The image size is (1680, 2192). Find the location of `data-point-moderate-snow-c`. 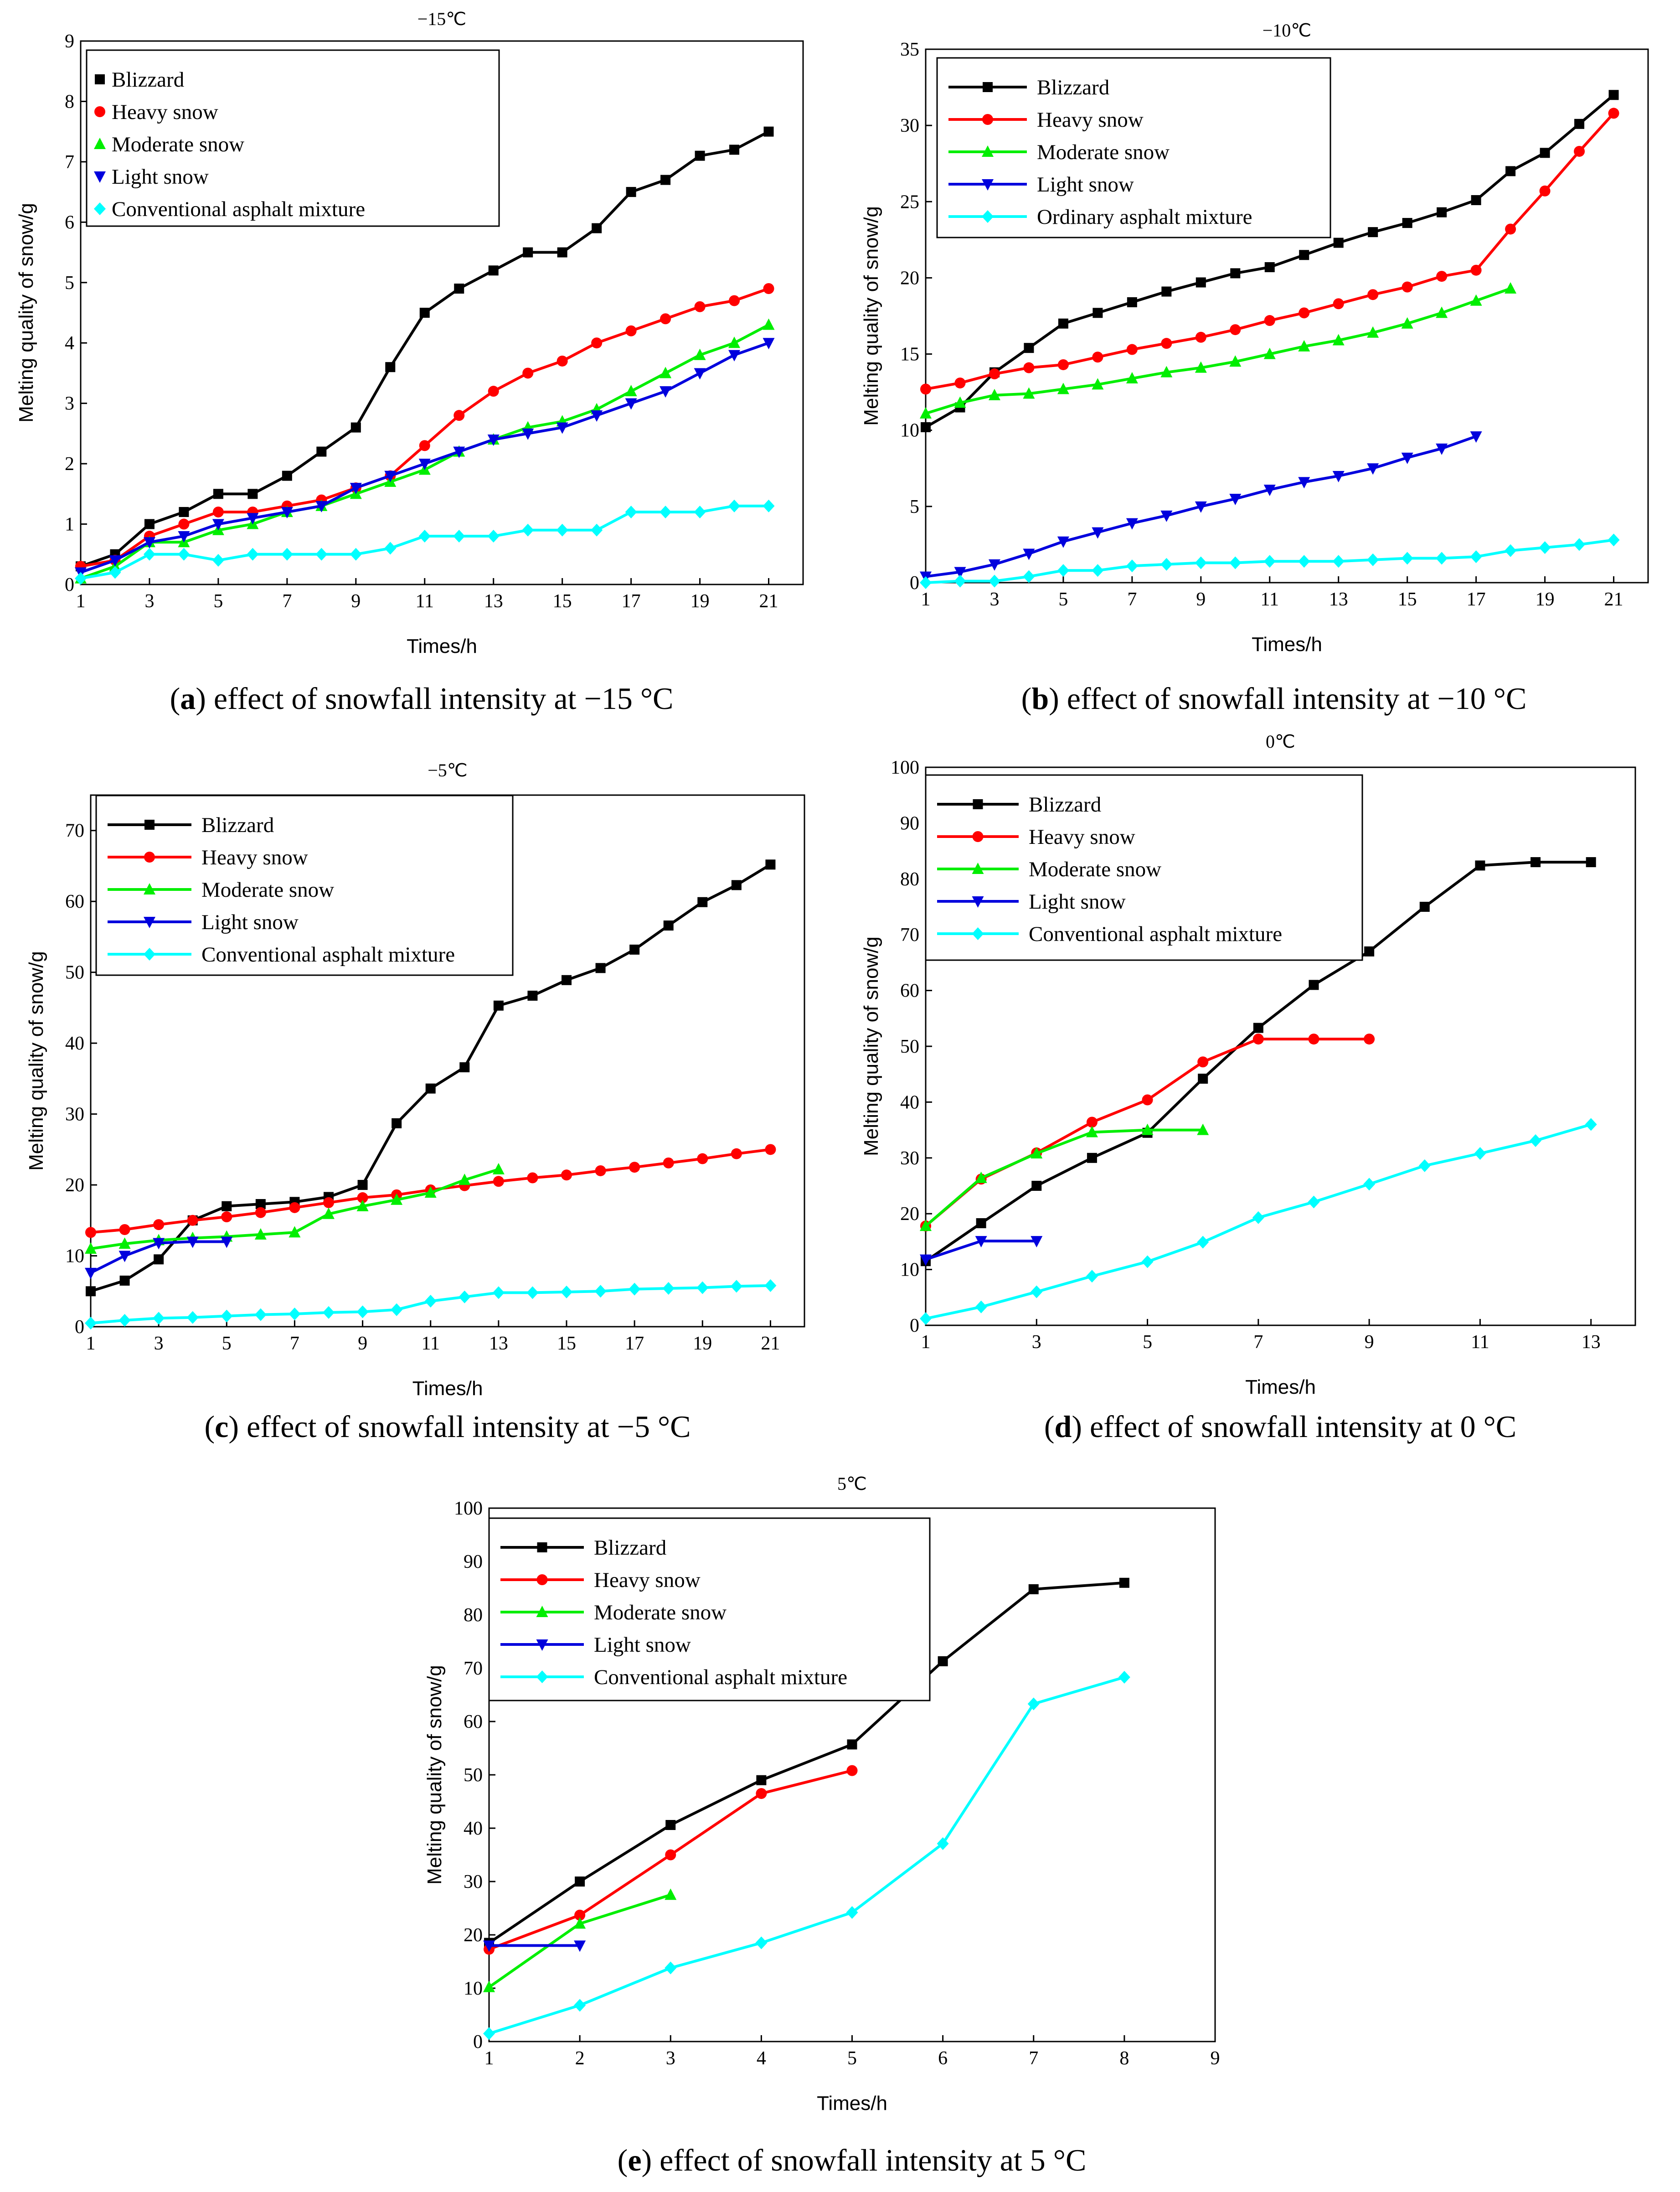

data-point-moderate-snow-c is located at coordinates (125, 1243).